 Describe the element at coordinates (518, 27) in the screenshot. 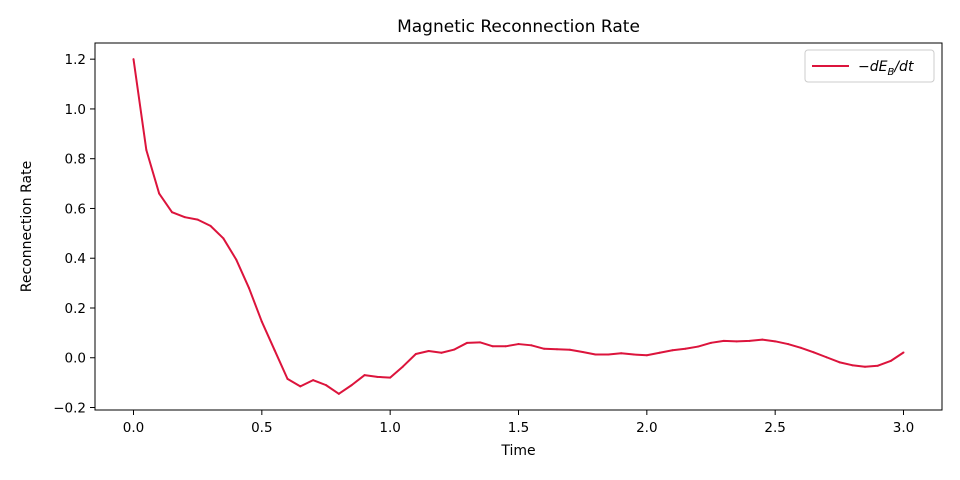

I see `chart-title: Magnetic Reconnection Rate` at that location.